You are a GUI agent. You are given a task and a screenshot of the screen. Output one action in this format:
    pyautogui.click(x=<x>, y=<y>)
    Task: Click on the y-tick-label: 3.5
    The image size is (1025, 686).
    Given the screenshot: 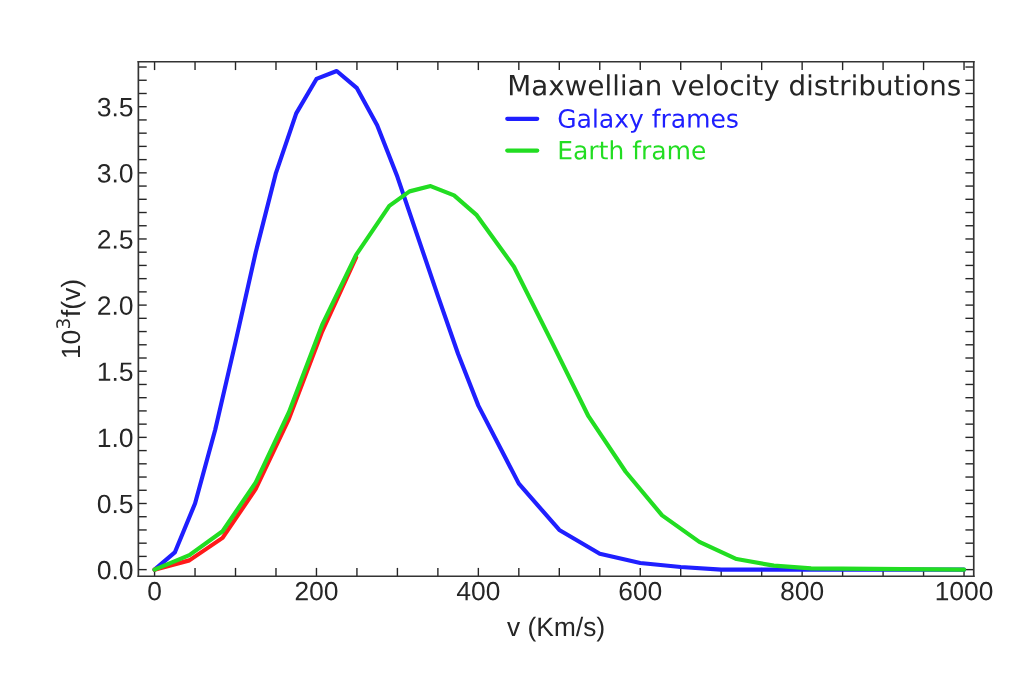 What is the action you would take?
    pyautogui.click(x=115, y=107)
    